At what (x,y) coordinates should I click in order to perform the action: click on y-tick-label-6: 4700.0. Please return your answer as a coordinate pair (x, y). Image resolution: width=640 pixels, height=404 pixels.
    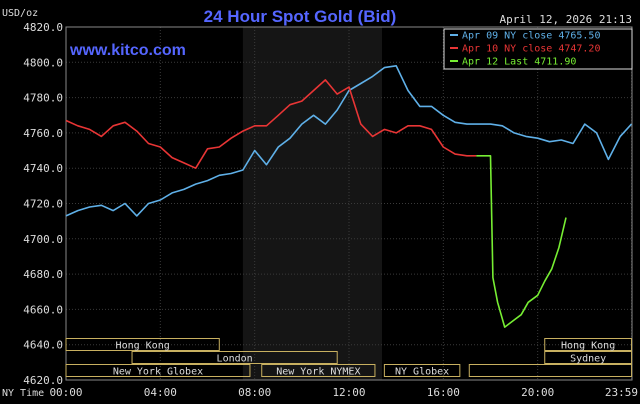
    Looking at the image, I should click on (43, 239).